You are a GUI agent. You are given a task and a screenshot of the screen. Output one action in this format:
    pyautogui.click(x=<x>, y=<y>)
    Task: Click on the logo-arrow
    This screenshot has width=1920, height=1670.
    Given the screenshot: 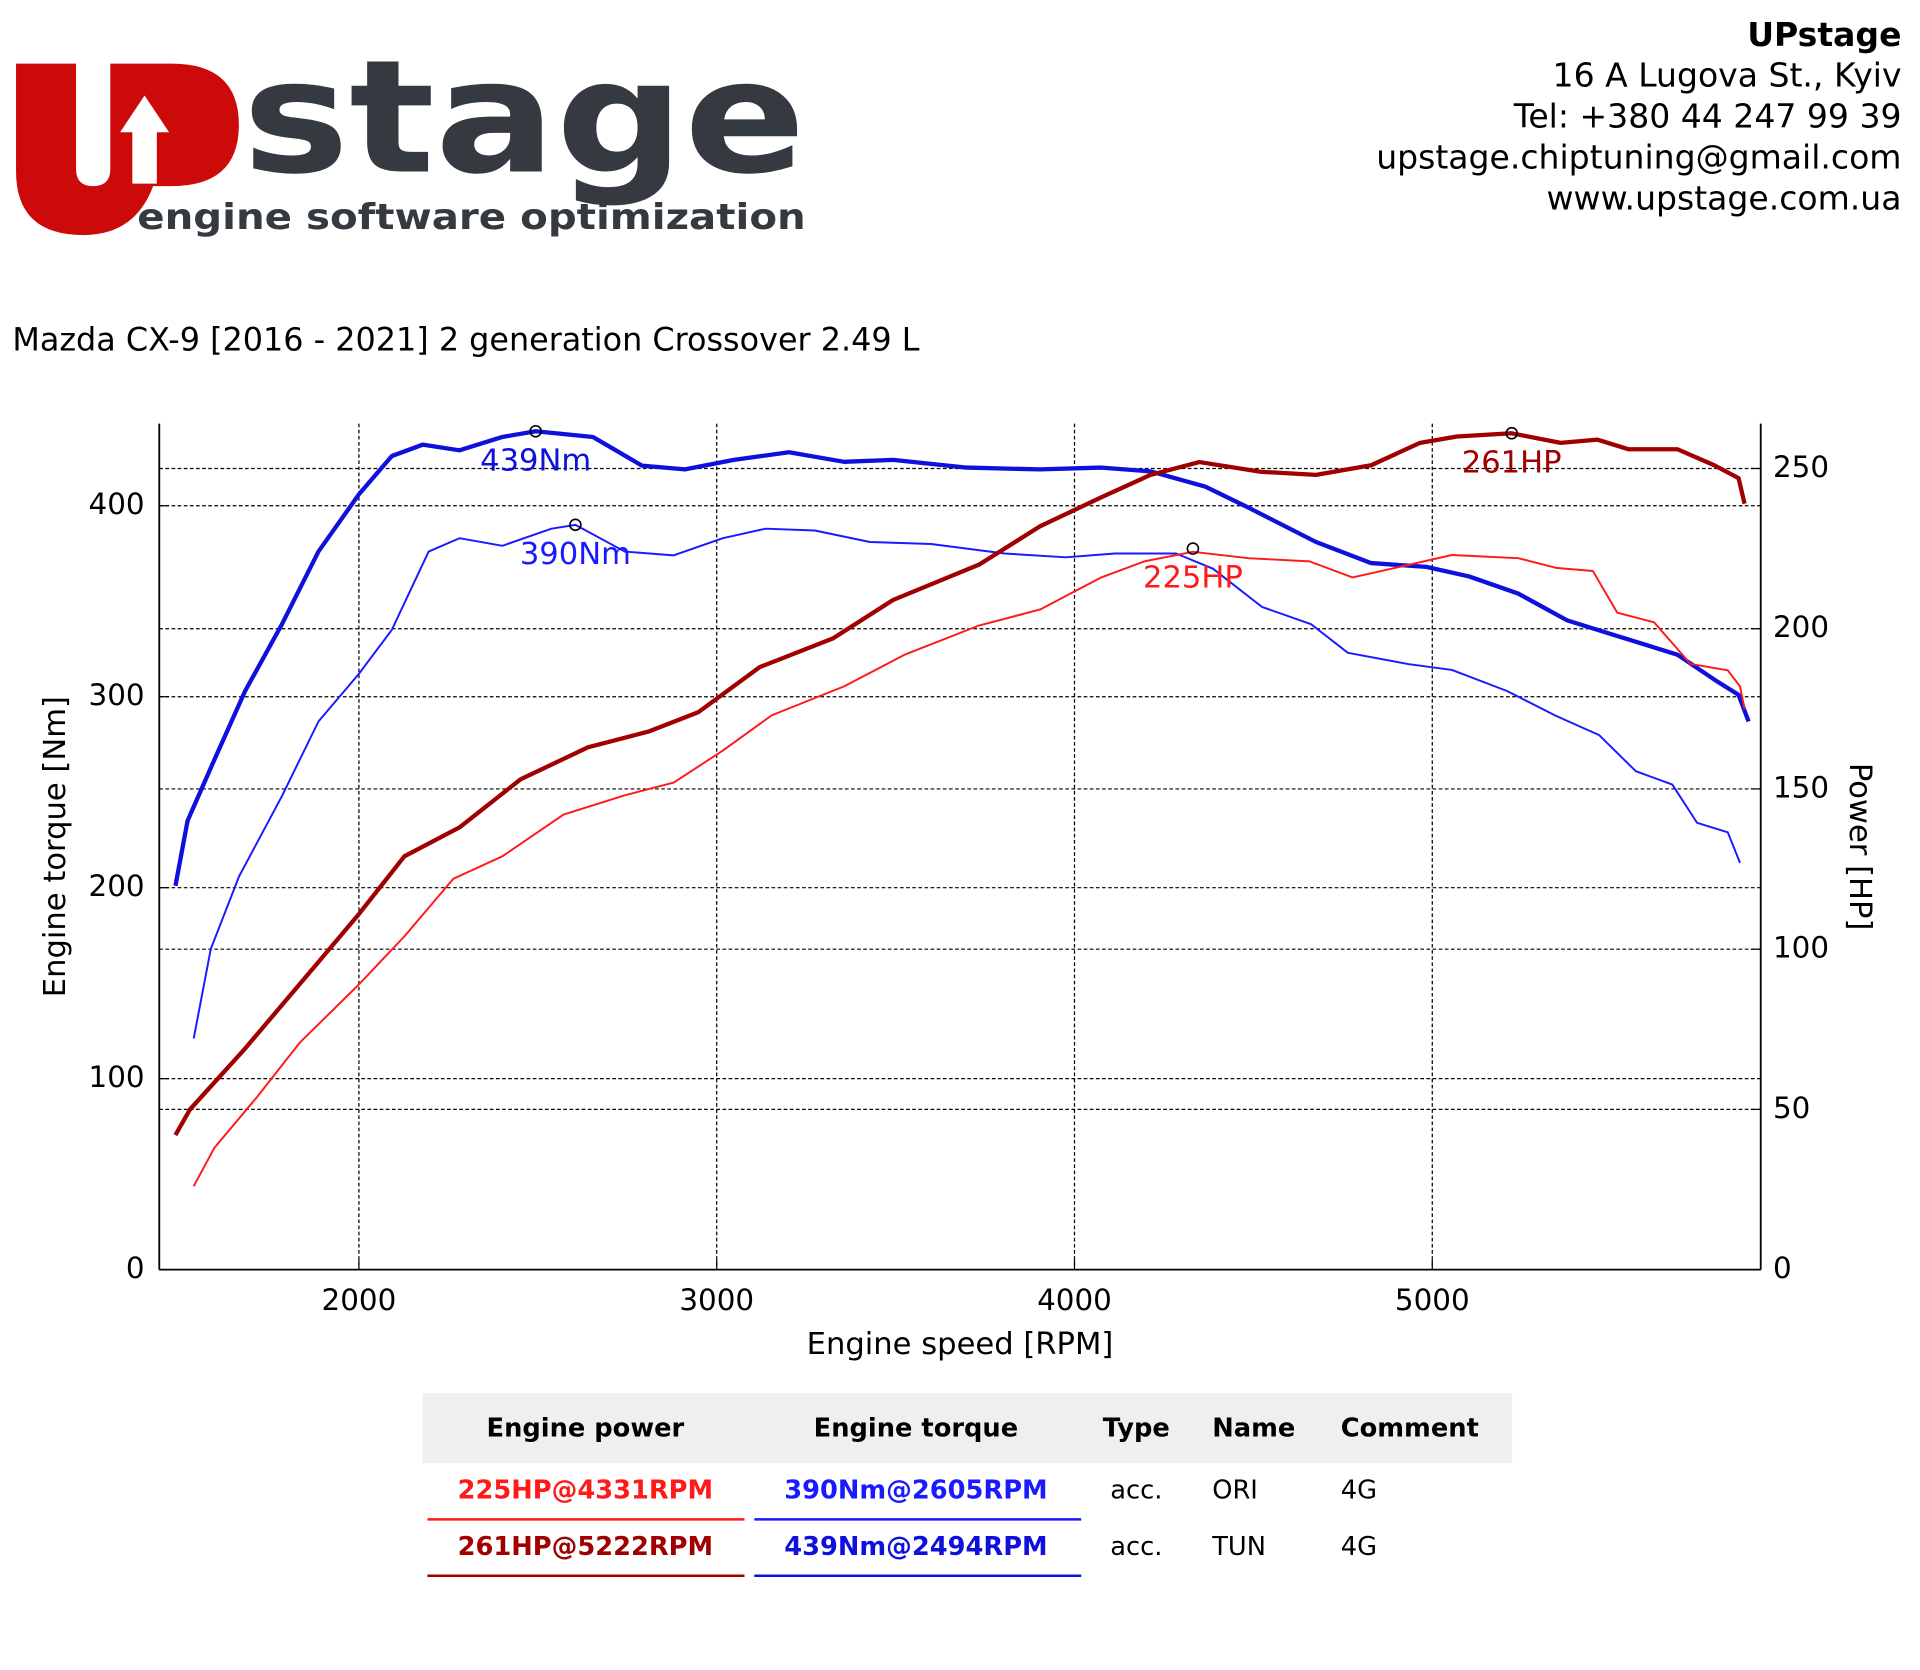 What is the action you would take?
    pyautogui.click(x=145, y=139)
    